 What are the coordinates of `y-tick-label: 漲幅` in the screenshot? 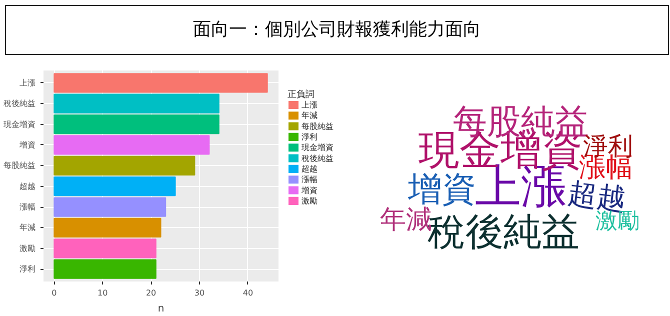 It's located at (28, 207).